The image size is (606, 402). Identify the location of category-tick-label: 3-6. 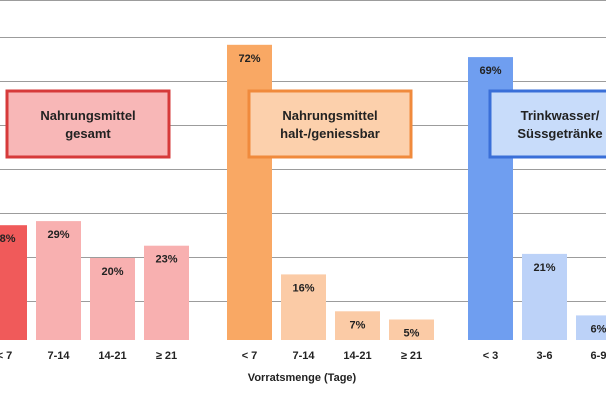
(545, 356).